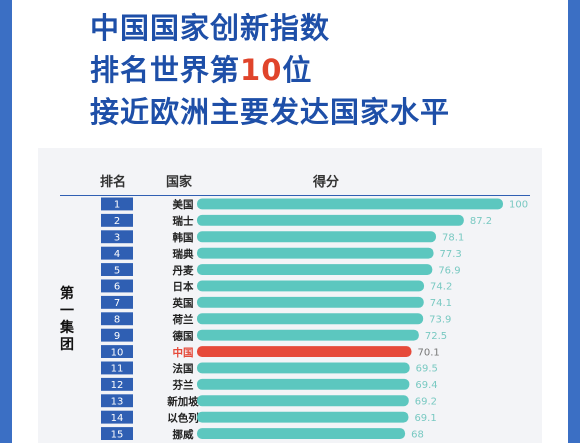  I want to click on country-label: 日本, so click(183, 286).